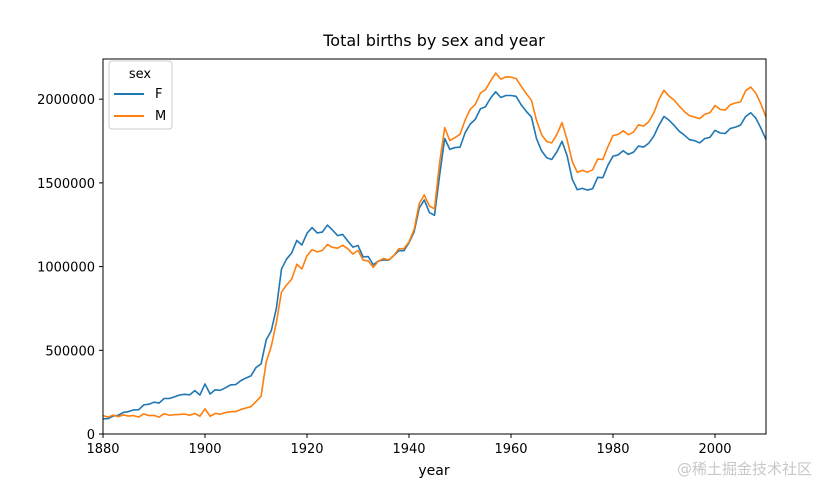 The width and height of the screenshot is (819, 484). What do you see at coordinates (306, 449) in the screenshot?
I see `x-tick-label: 1920` at bounding box center [306, 449].